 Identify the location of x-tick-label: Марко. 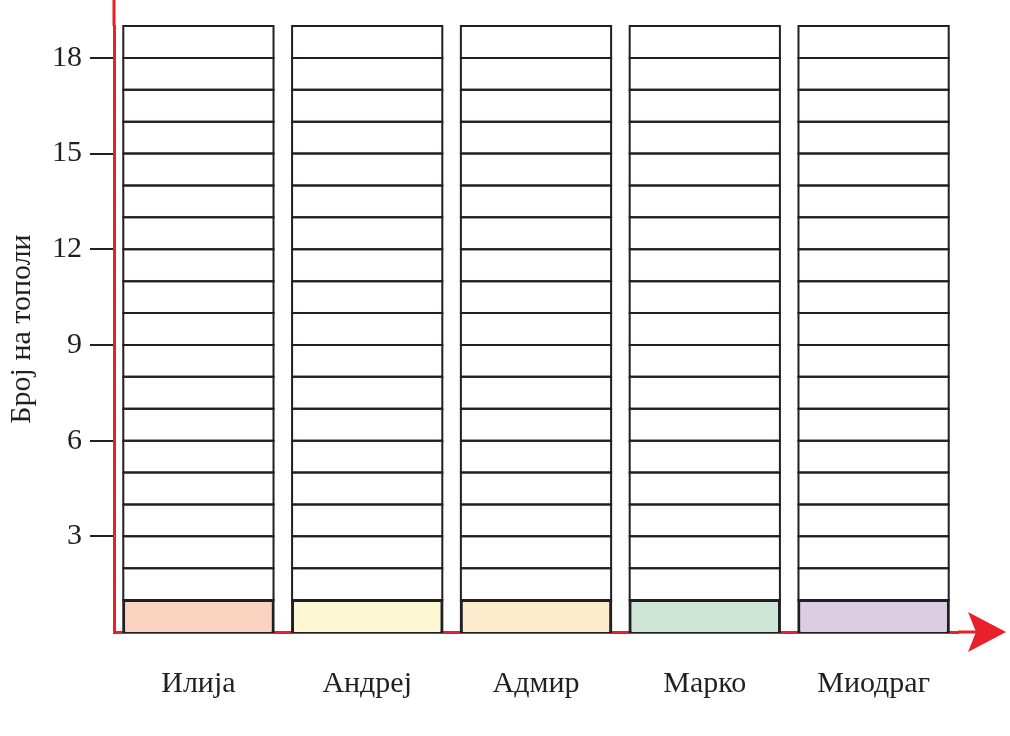
(705, 681).